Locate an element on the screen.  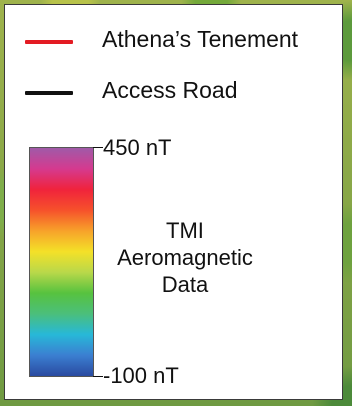
colorbar-min-tick is located at coordinates (98, 376).